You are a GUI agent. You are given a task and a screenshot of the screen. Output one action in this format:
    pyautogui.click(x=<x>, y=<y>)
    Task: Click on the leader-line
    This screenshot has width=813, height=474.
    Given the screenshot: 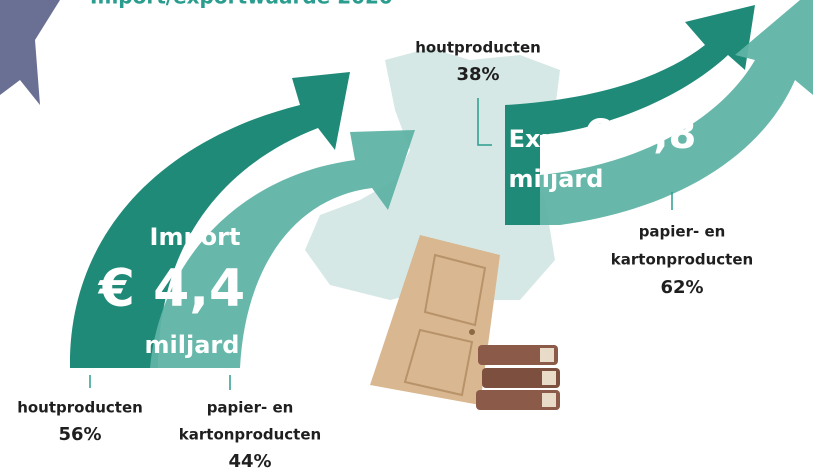 What is the action you would take?
    pyautogui.click(x=484, y=122)
    